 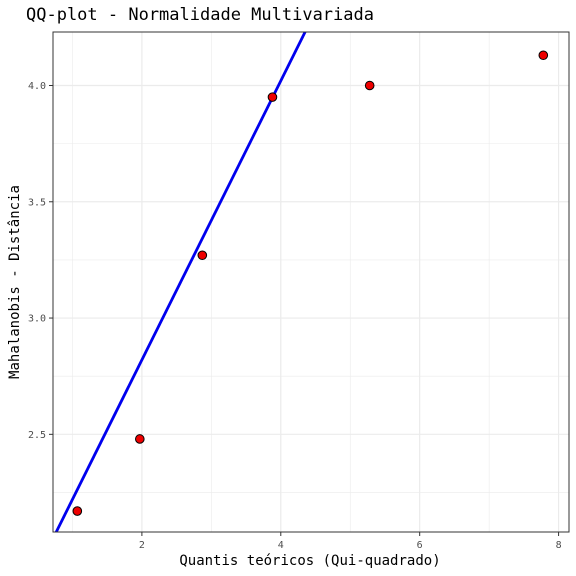 What do you see at coordinates (37, 86) in the screenshot?
I see `y-tick-label: 4.0` at bounding box center [37, 86].